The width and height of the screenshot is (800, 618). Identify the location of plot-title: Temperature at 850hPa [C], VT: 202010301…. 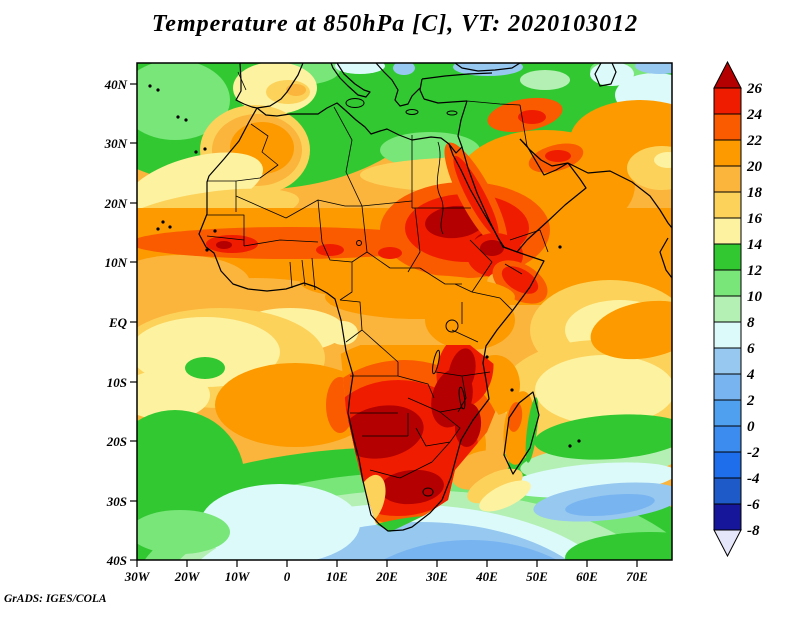
(395, 24).